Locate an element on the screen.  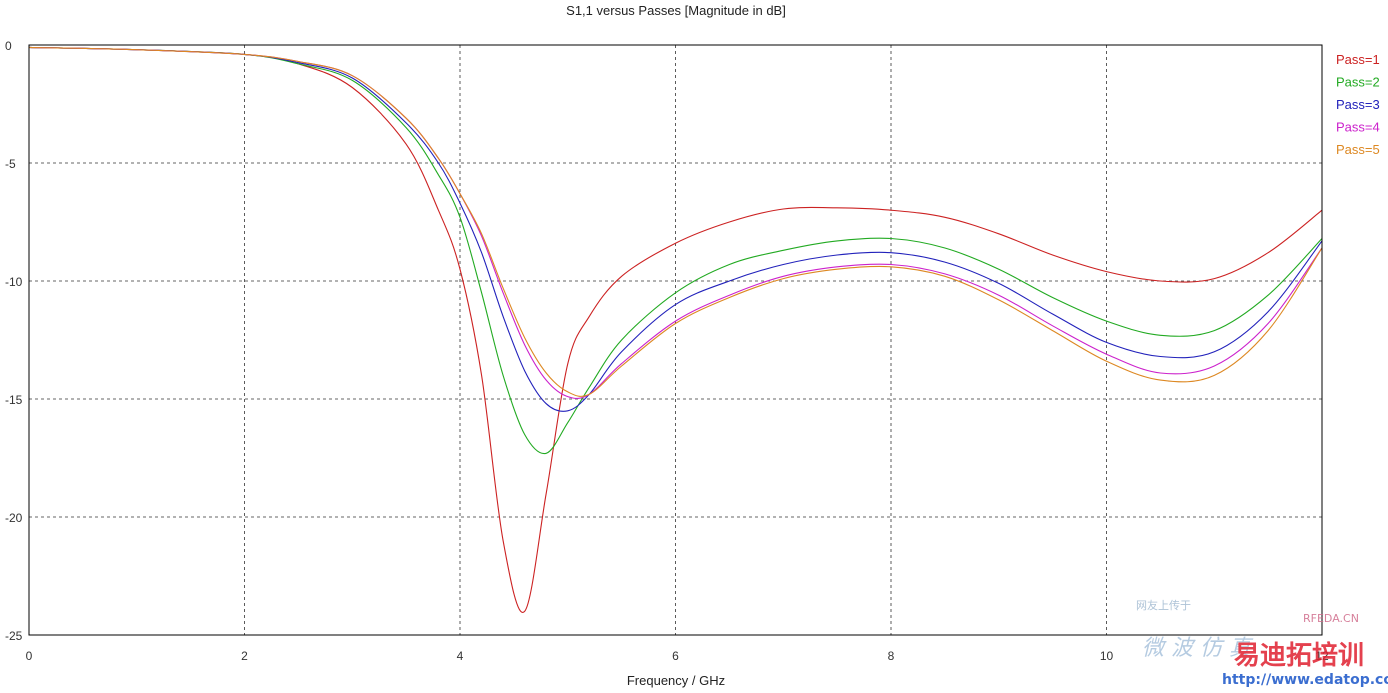
x-tick-label: 2 is located at coordinates (244, 656).